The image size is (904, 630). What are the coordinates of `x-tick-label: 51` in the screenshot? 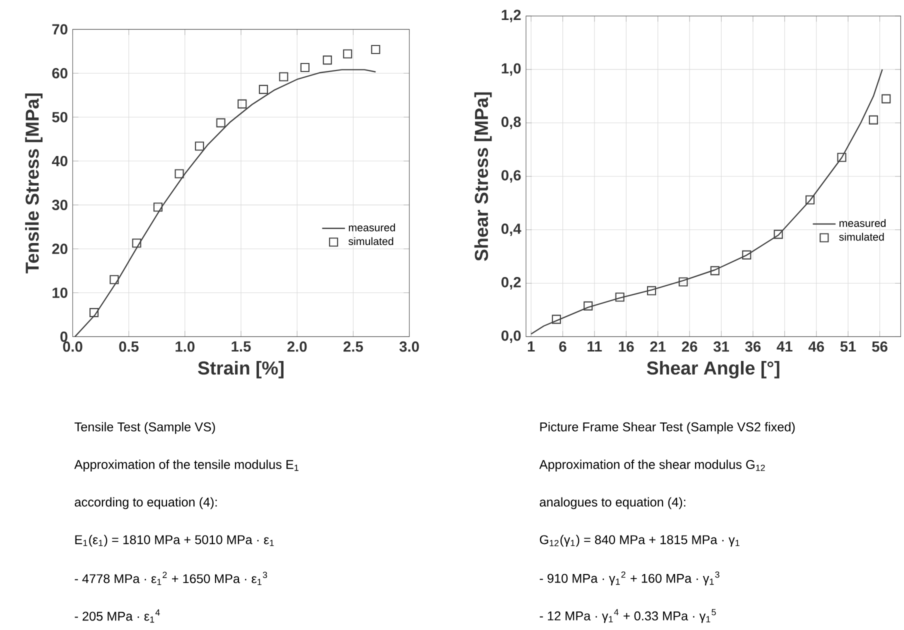 It's located at (848, 346).